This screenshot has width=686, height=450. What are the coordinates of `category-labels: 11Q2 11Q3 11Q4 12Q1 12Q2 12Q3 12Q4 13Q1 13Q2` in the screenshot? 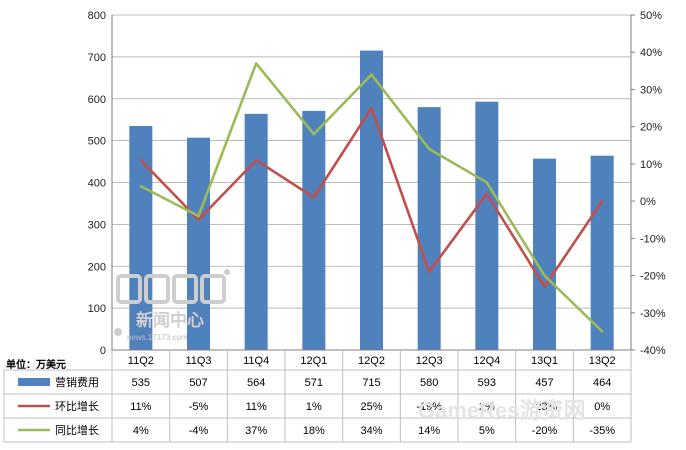 It's located at (371, 360).